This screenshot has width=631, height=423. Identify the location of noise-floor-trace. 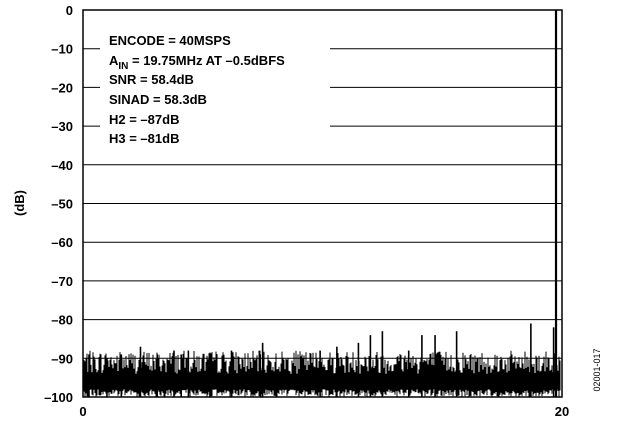
(322, 373).